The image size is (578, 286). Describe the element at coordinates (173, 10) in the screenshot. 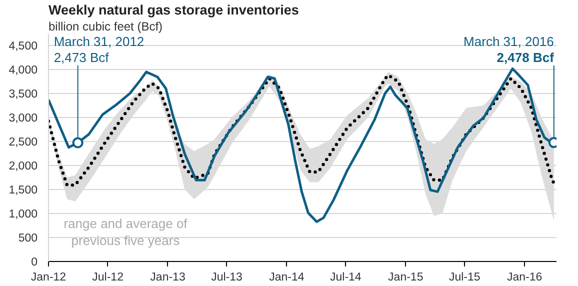

I see `chart-title: Weekly natural gas storage inventories` at that location.